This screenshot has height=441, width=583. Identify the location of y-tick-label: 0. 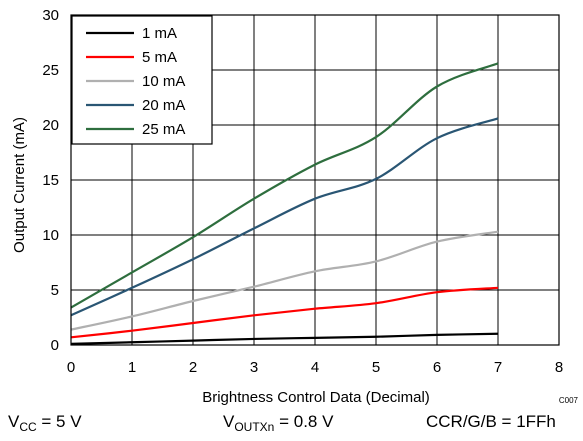
(55, 345).